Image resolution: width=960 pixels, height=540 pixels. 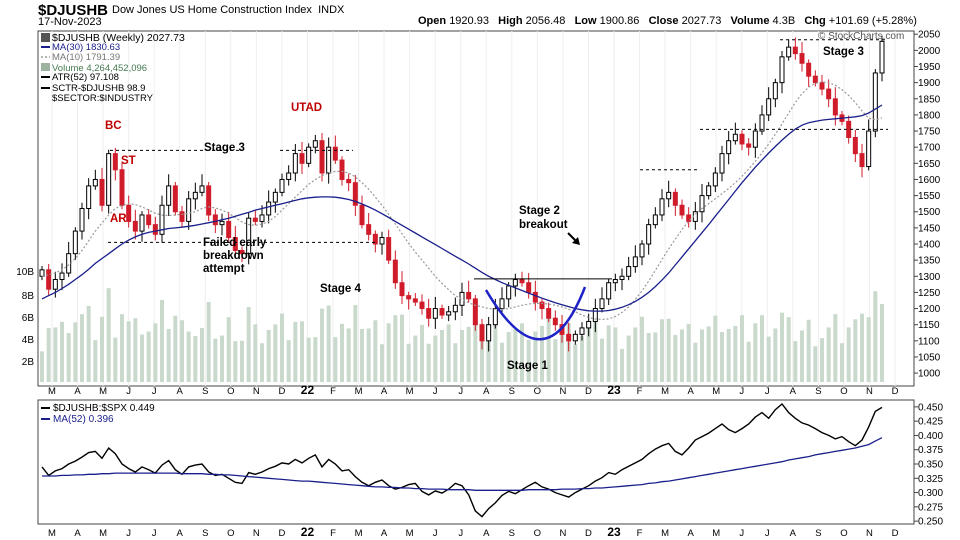 What do you see at coordinates (70, 22) in the screenshot?
I see `chart-date: 17-Nov-2023` at bounding box center [70, 22].